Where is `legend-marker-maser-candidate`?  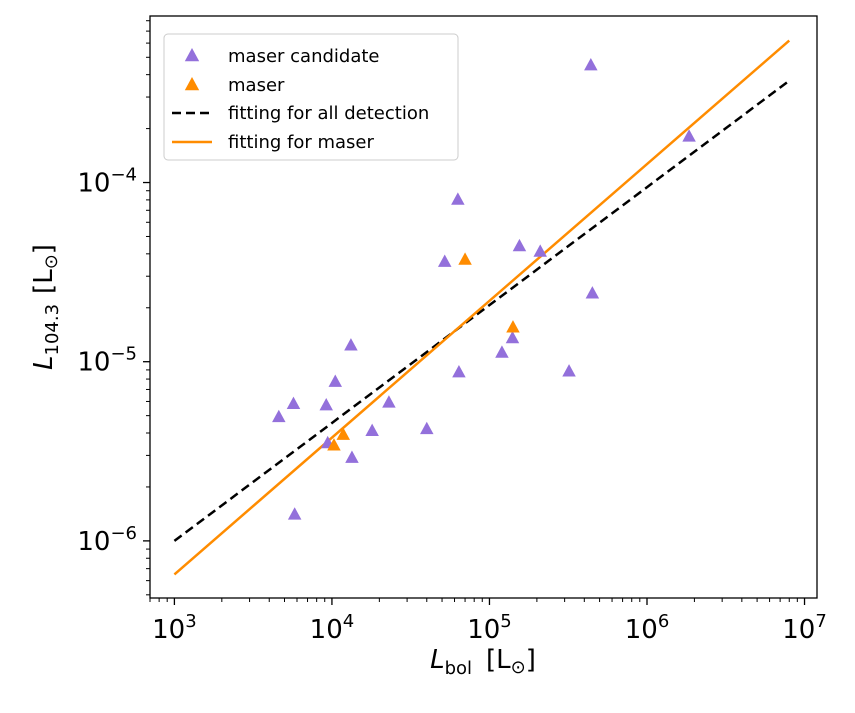 legend-marker-maser-candidate is located at coordinates (192, 55).